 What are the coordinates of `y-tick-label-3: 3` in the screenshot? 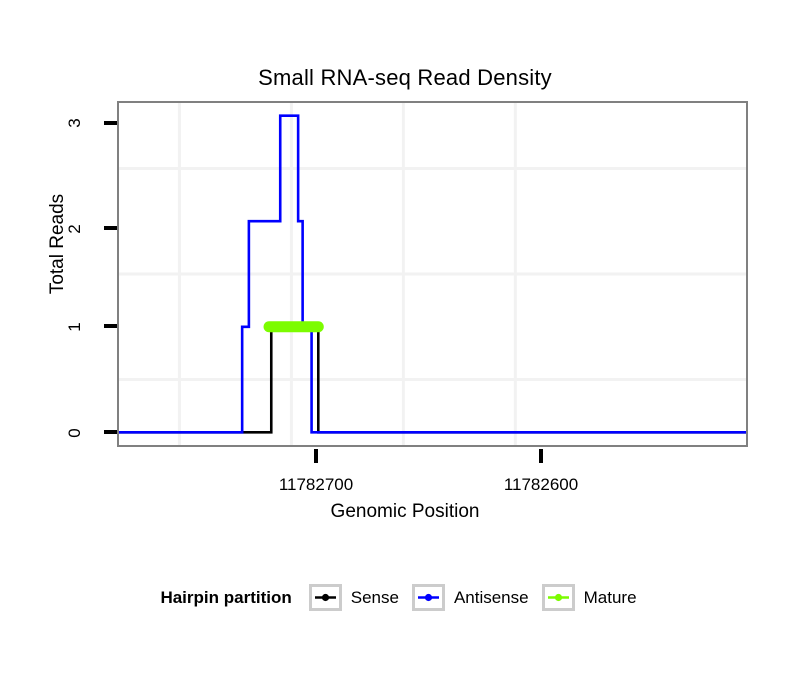 It's located at (74, 123).